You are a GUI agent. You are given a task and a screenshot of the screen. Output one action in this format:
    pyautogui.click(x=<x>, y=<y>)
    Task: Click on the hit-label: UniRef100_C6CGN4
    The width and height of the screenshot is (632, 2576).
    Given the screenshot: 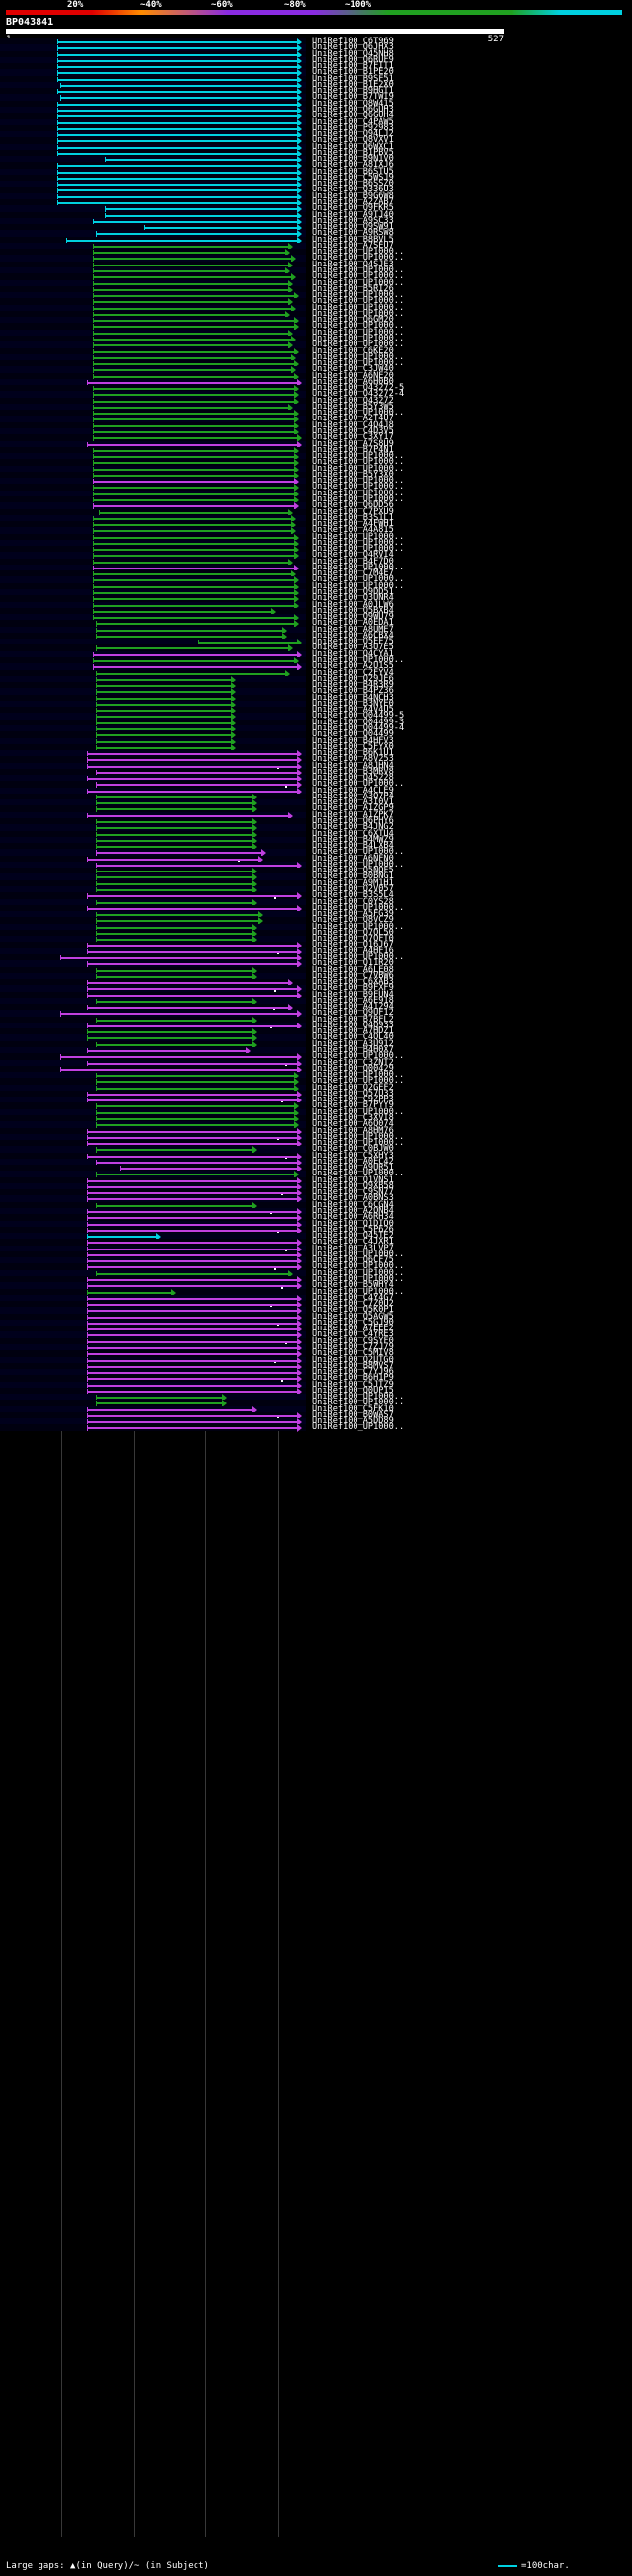 What is the action you would take?
    pyautogui.click(x=353, y=1204)
    